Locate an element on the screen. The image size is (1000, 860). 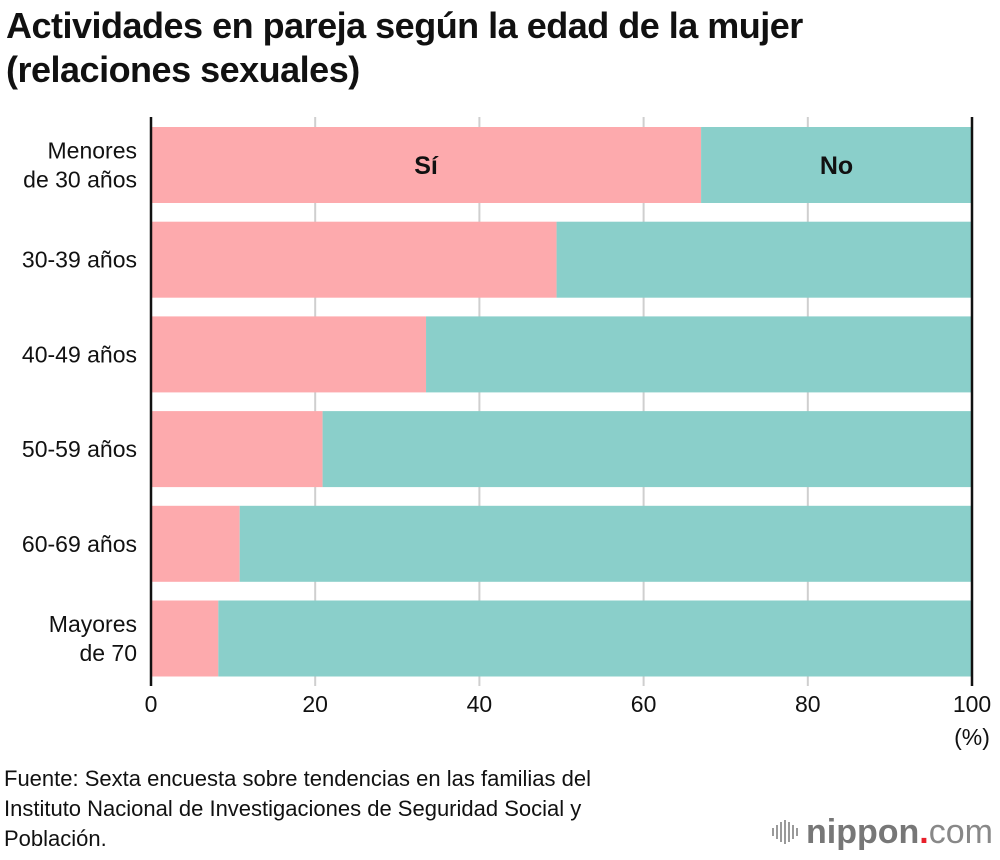
category-label: 30-39 años is located at coordinates (79, 260).